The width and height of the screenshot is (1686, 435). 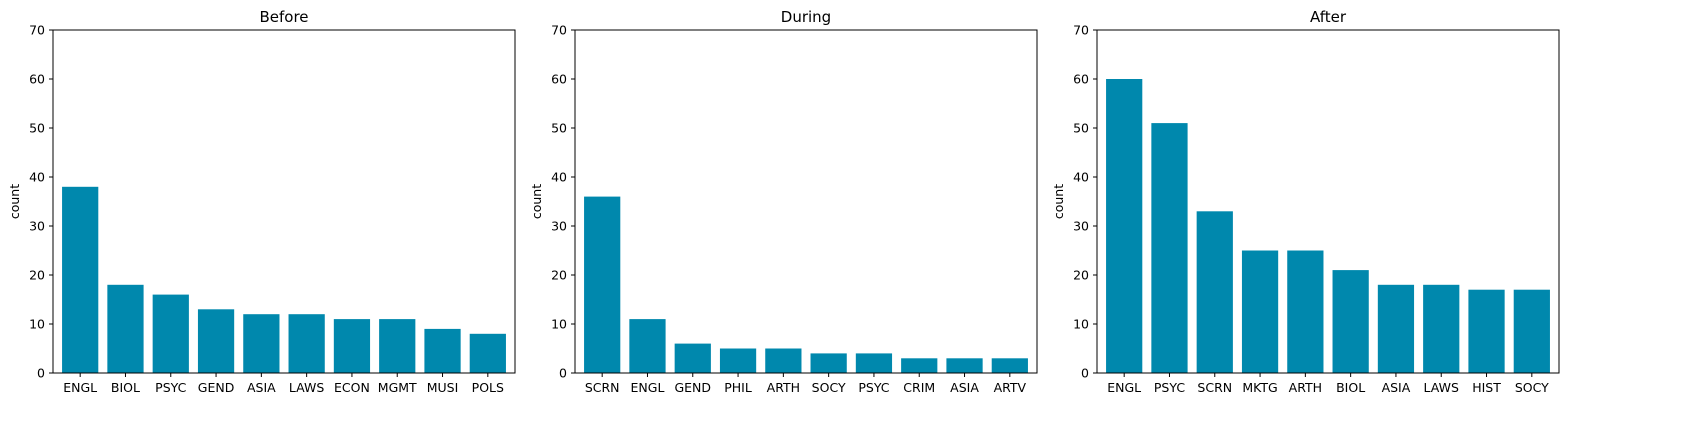 I want to click on panel-title: During, so click(x=806, y=17).